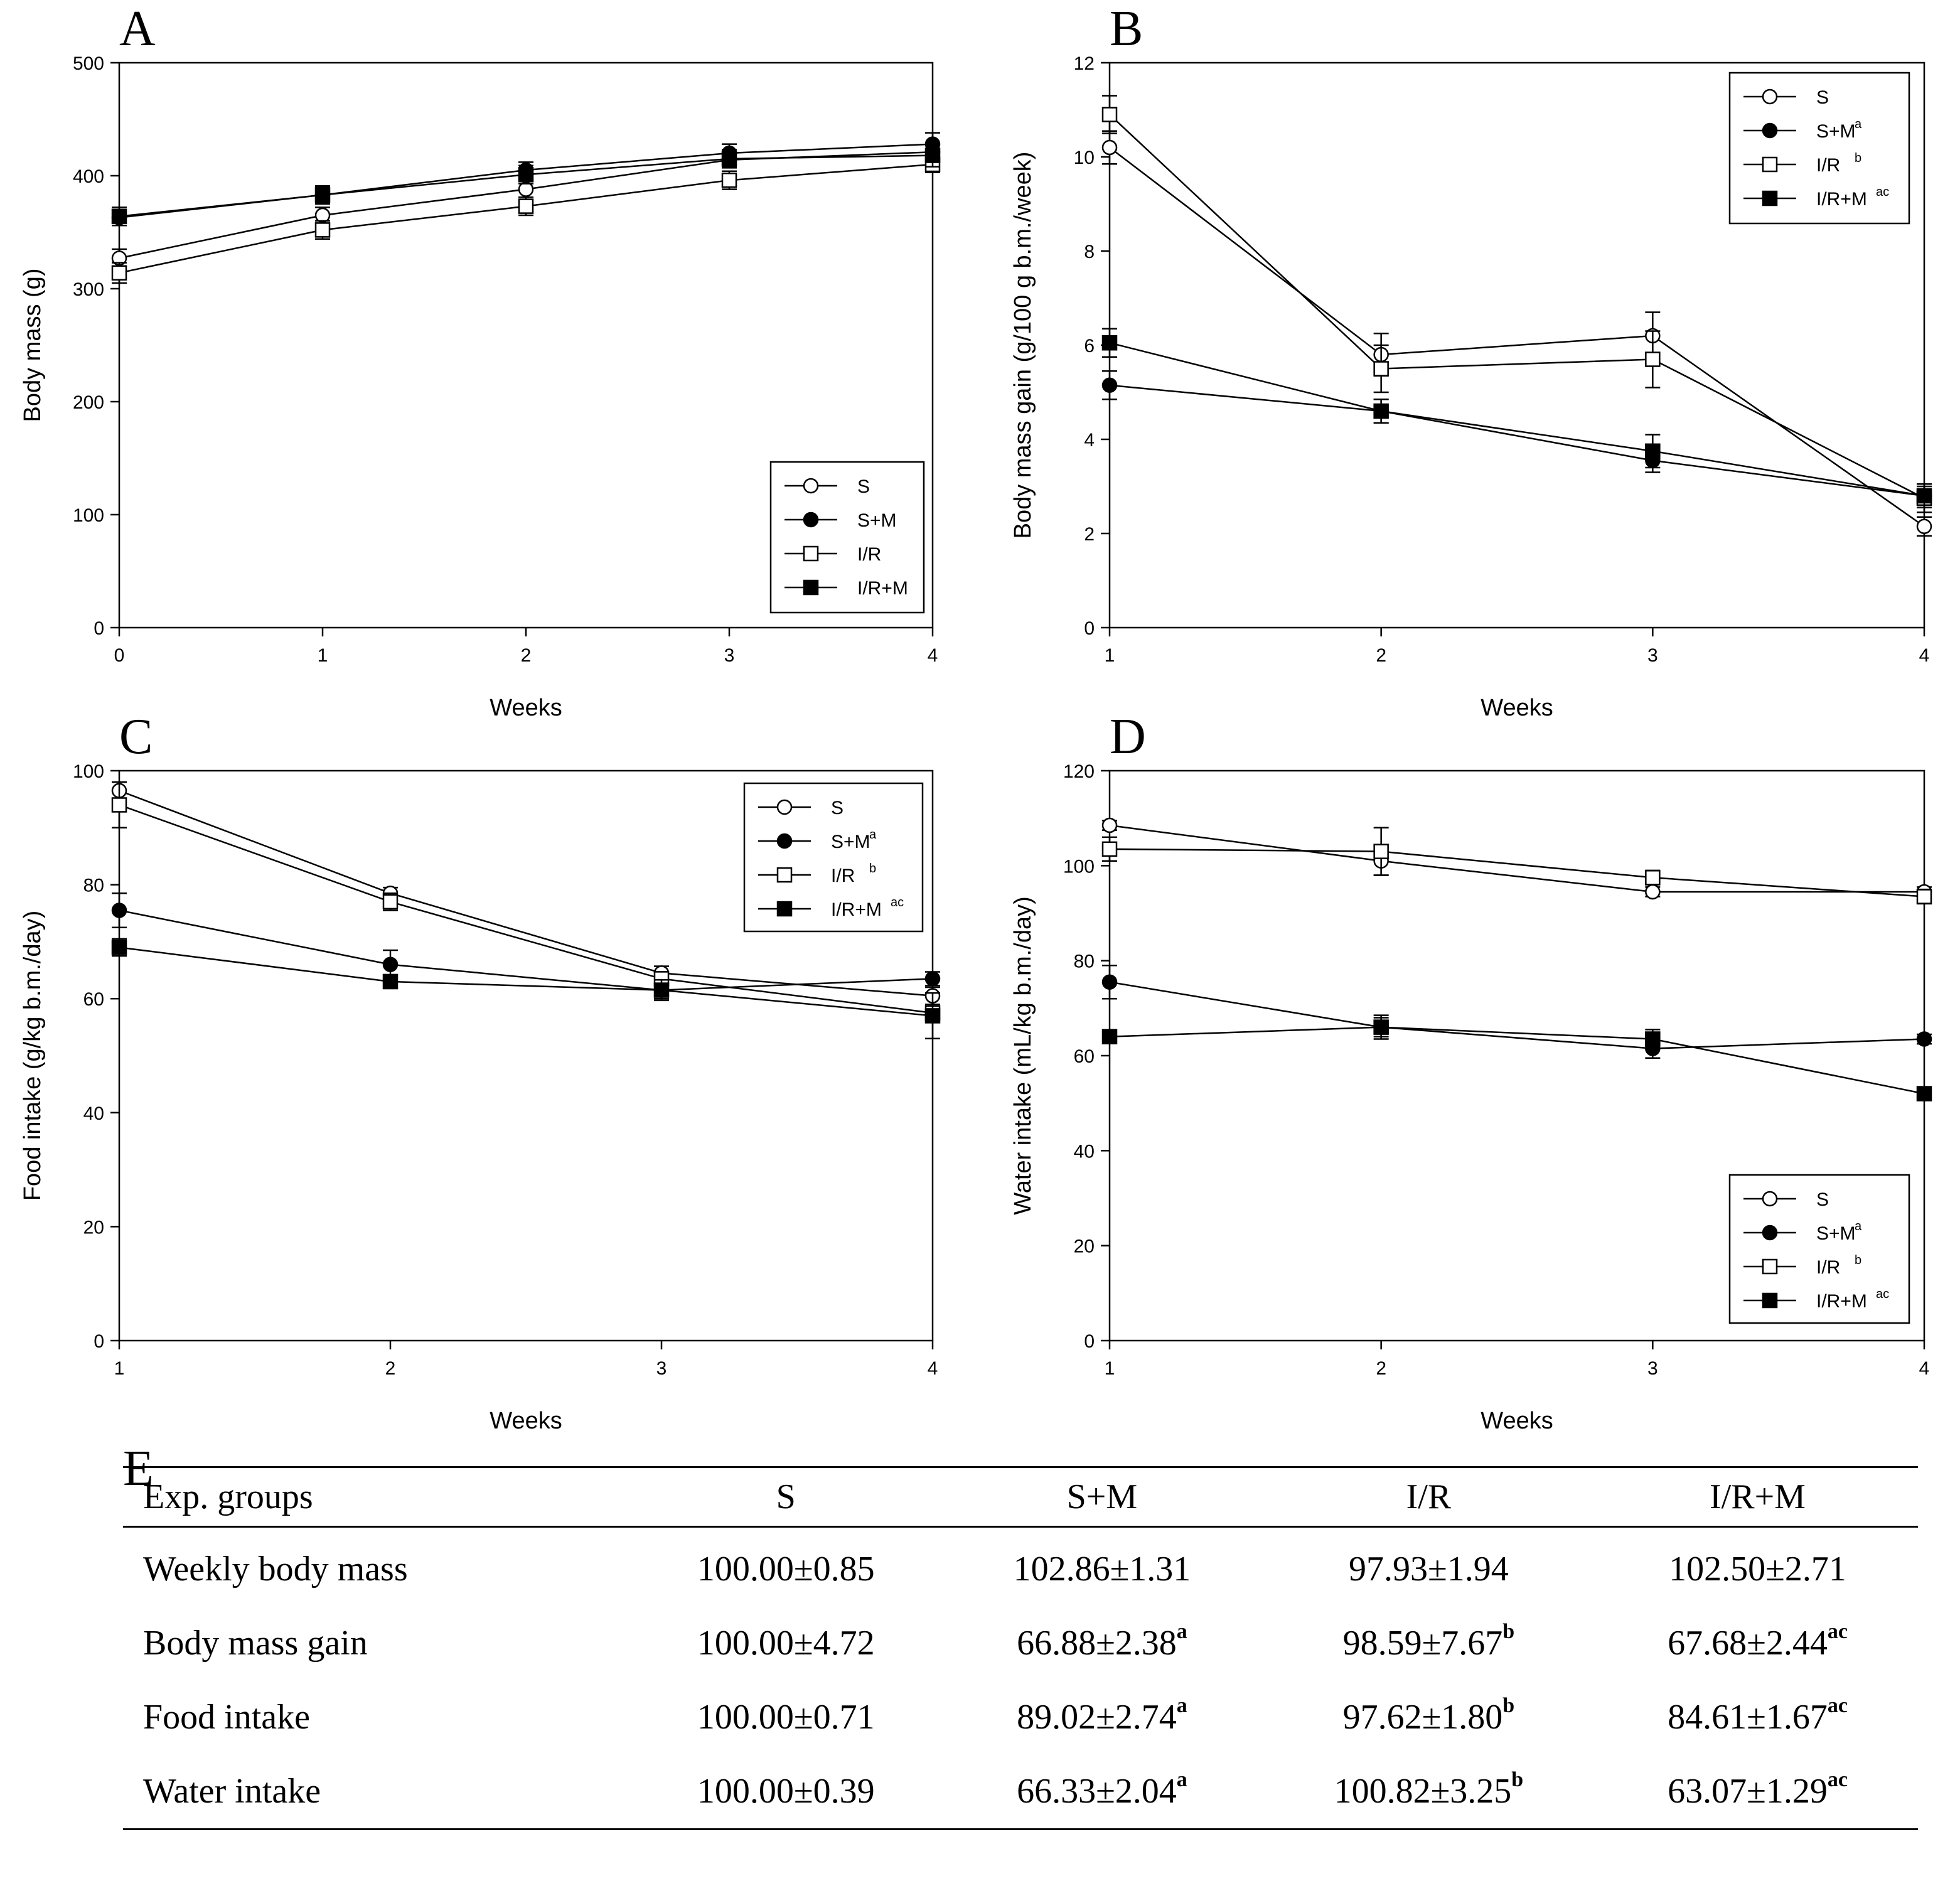 Image resolution: width=1960 pixels, height=1881 pixels. Describe the element at coordinates (1758, 1641) in the screenshot. I see `table-cell: 67.68±2.44ac` at that location.